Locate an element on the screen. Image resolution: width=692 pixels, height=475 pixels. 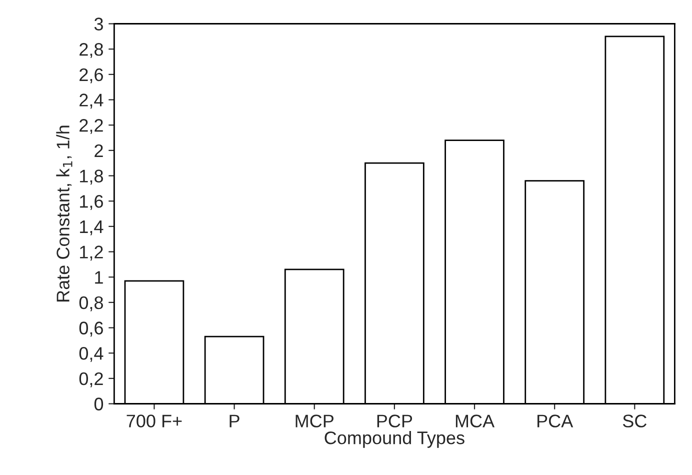
x-tick-label: MCA is located at coordinates (475, 421).